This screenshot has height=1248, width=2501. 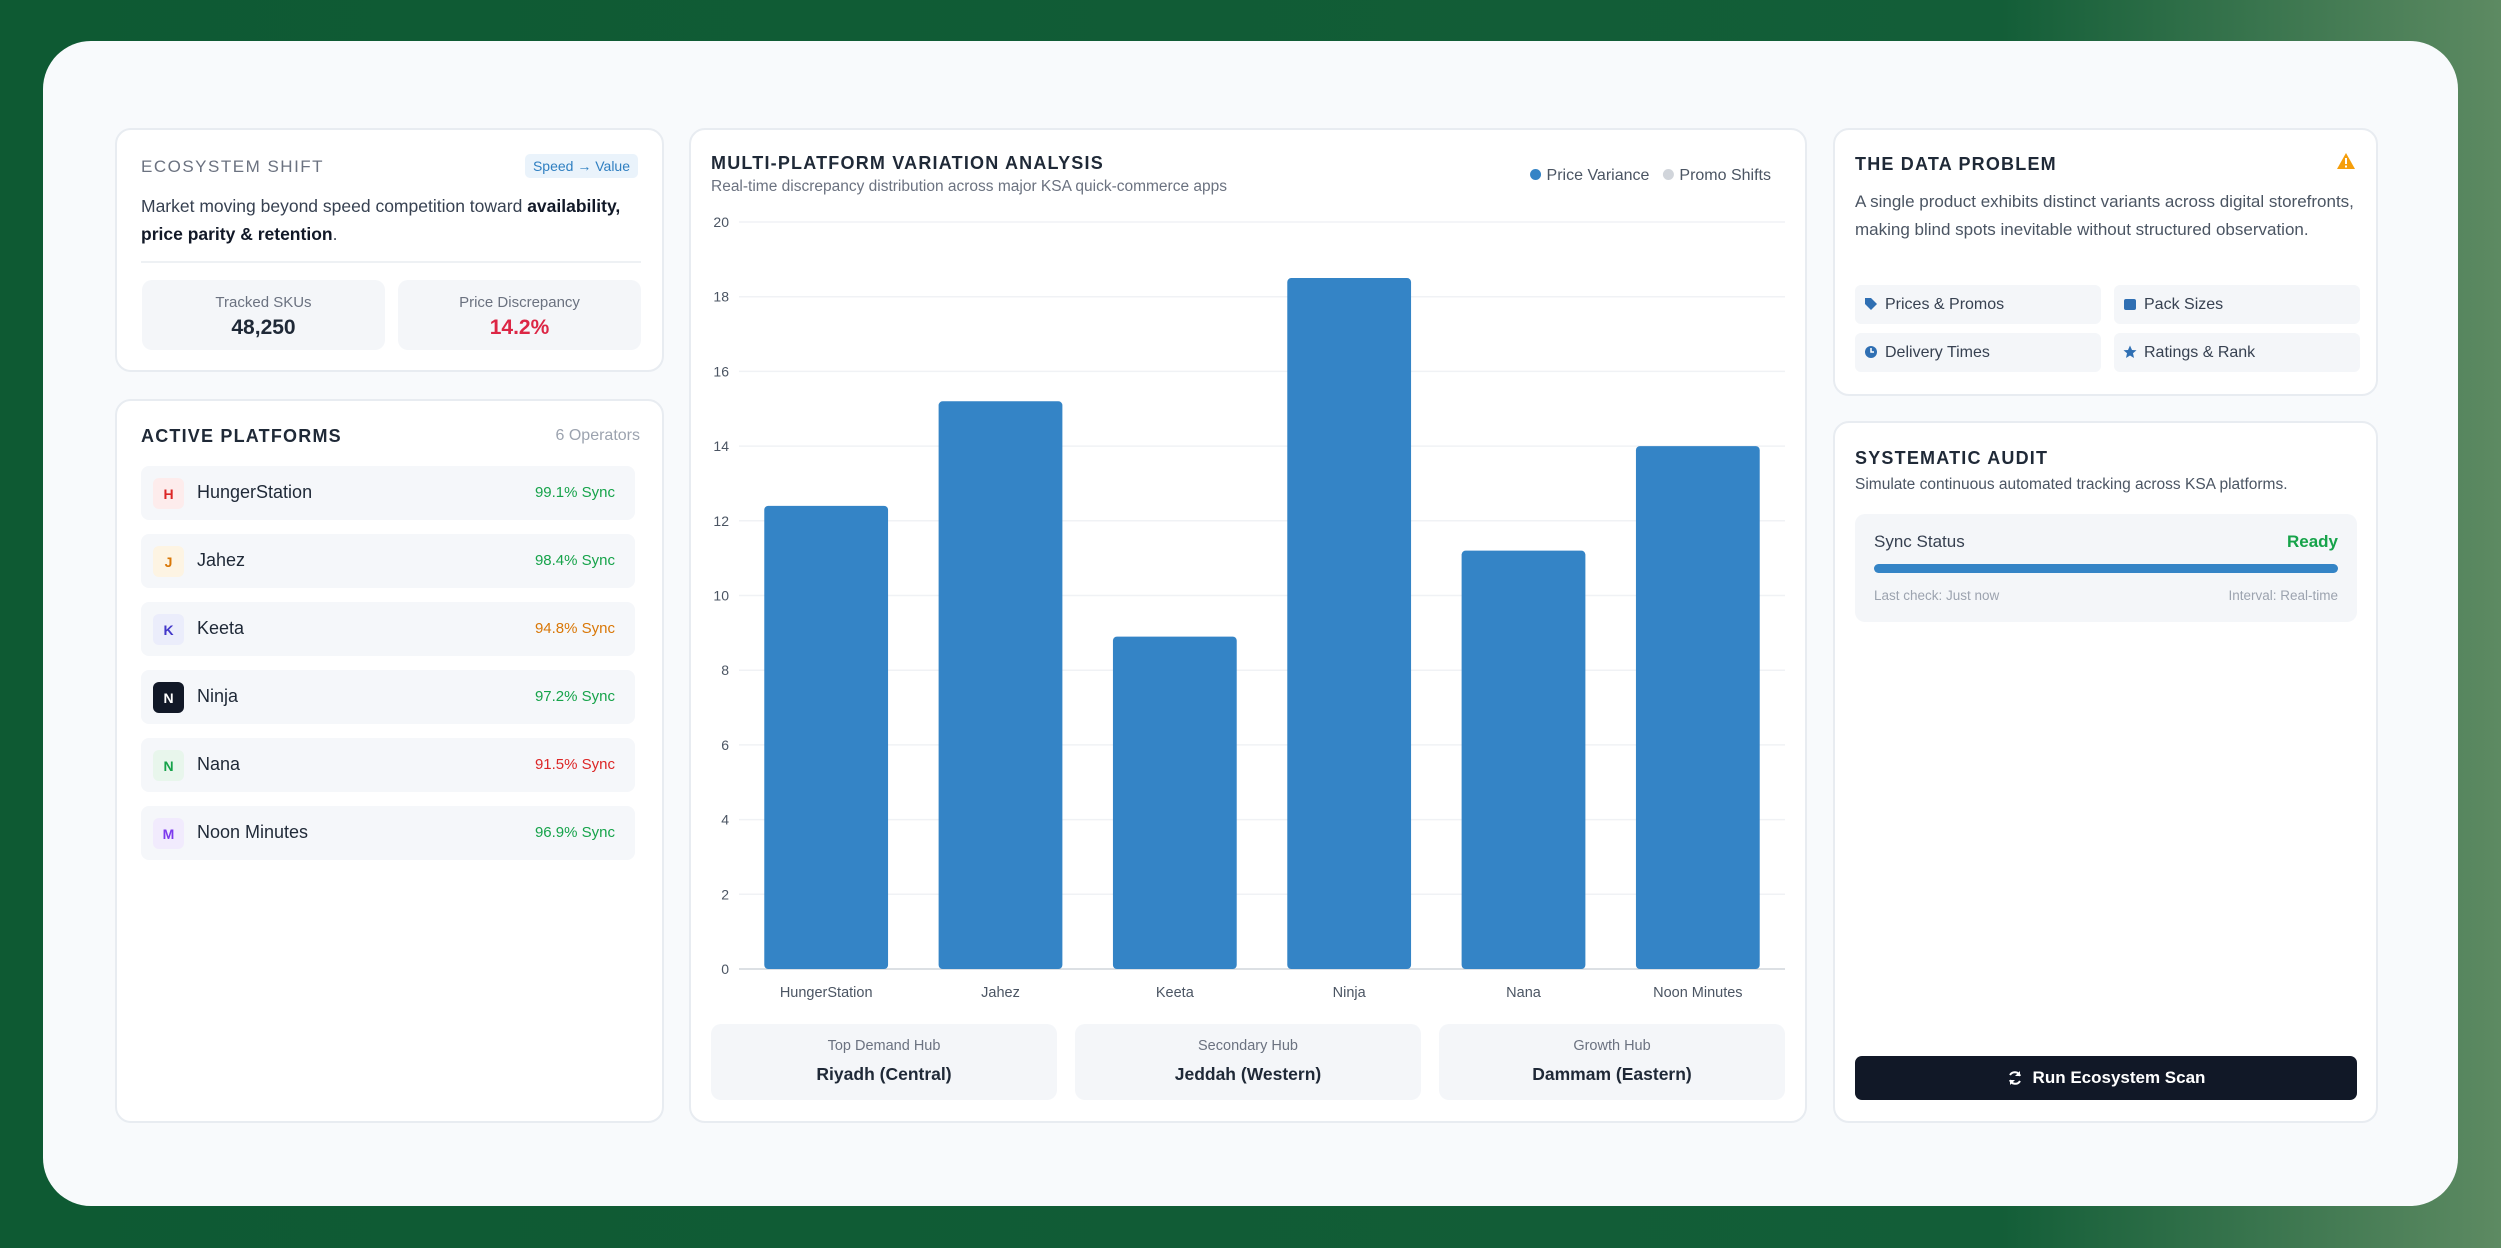 I want to click on platform-sync: 99.1% Sync, so click(x=574, y=492).